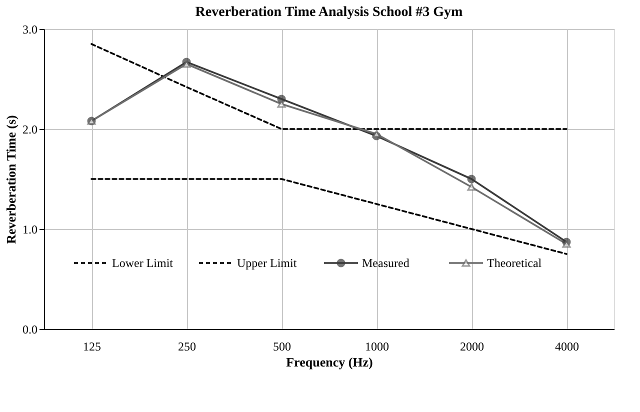 This screenshot has width=640, height=412. I want to click on x-tick-label: 4000, so click(567, 347).